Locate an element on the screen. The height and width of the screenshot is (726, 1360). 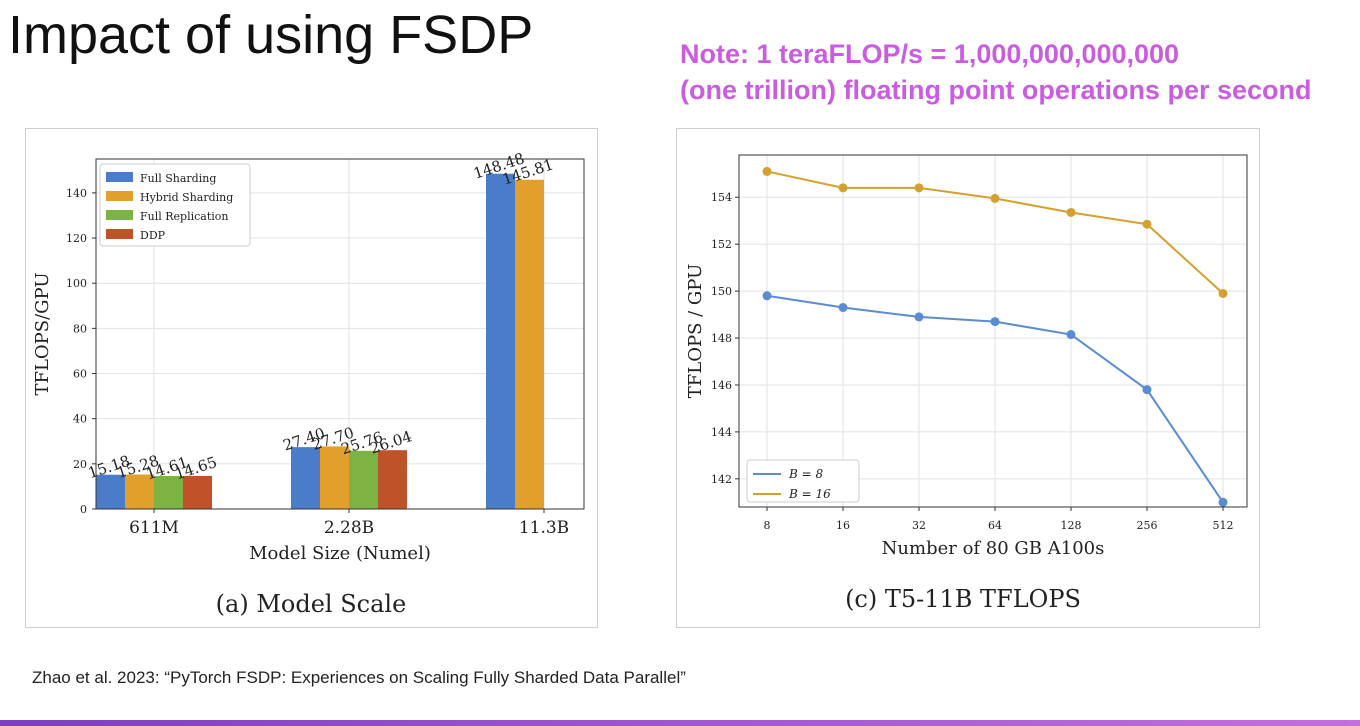
x-tick-label: 611M is located at coordinates (154, 528).